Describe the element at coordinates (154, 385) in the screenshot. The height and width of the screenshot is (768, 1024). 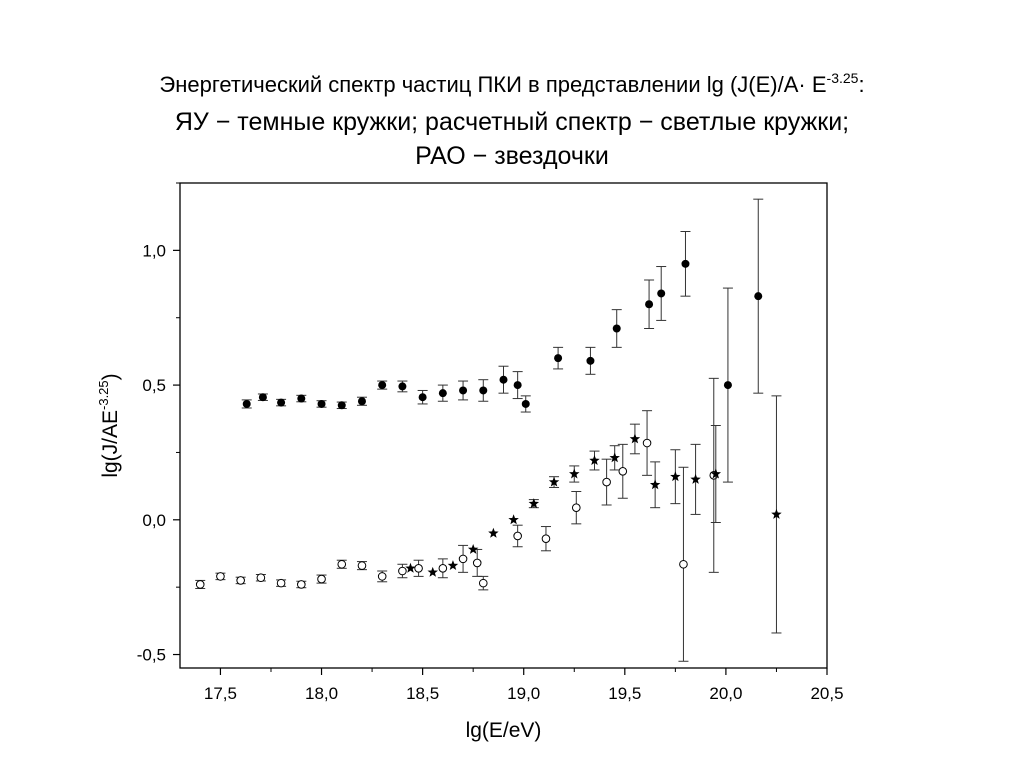
I see `y-tick-label: 0,5` at that location.